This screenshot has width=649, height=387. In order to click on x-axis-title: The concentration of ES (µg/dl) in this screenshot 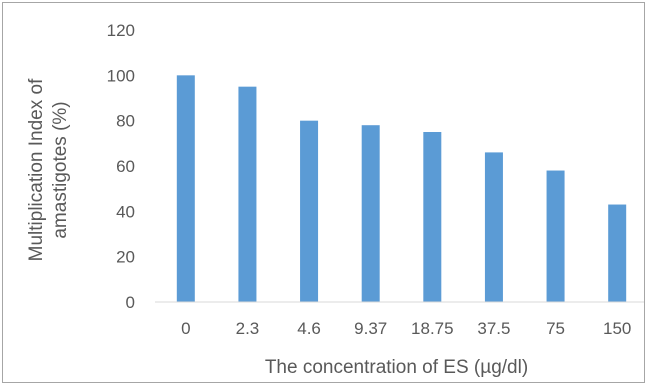, I will do `click(396, 367)`.